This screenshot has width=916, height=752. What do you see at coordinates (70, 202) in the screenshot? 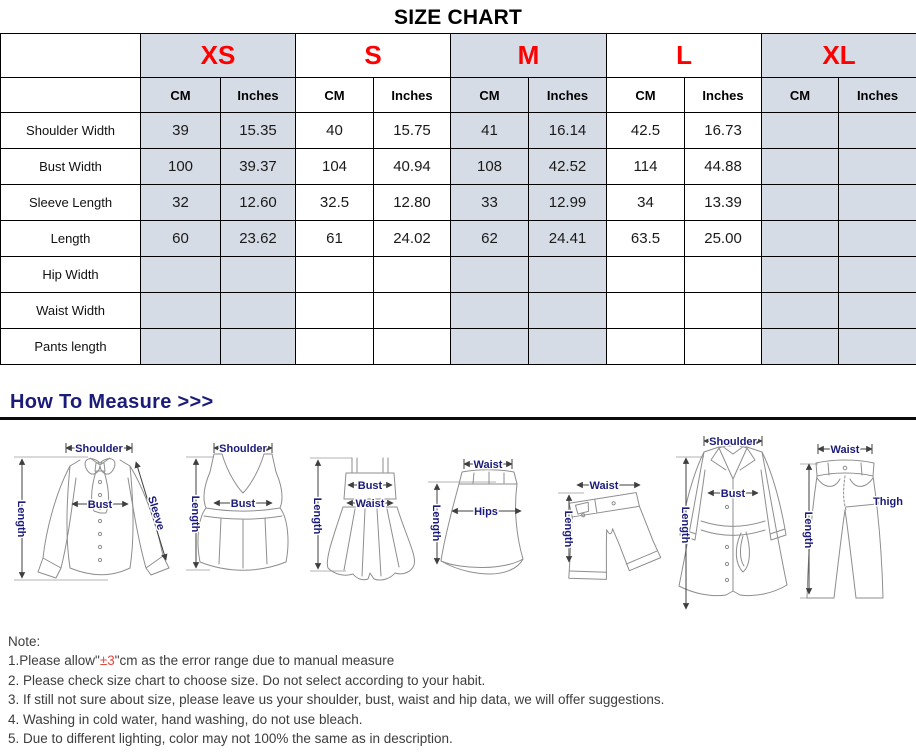
I see `row-label: Sleeve Length` at bounding box center [70, 202].